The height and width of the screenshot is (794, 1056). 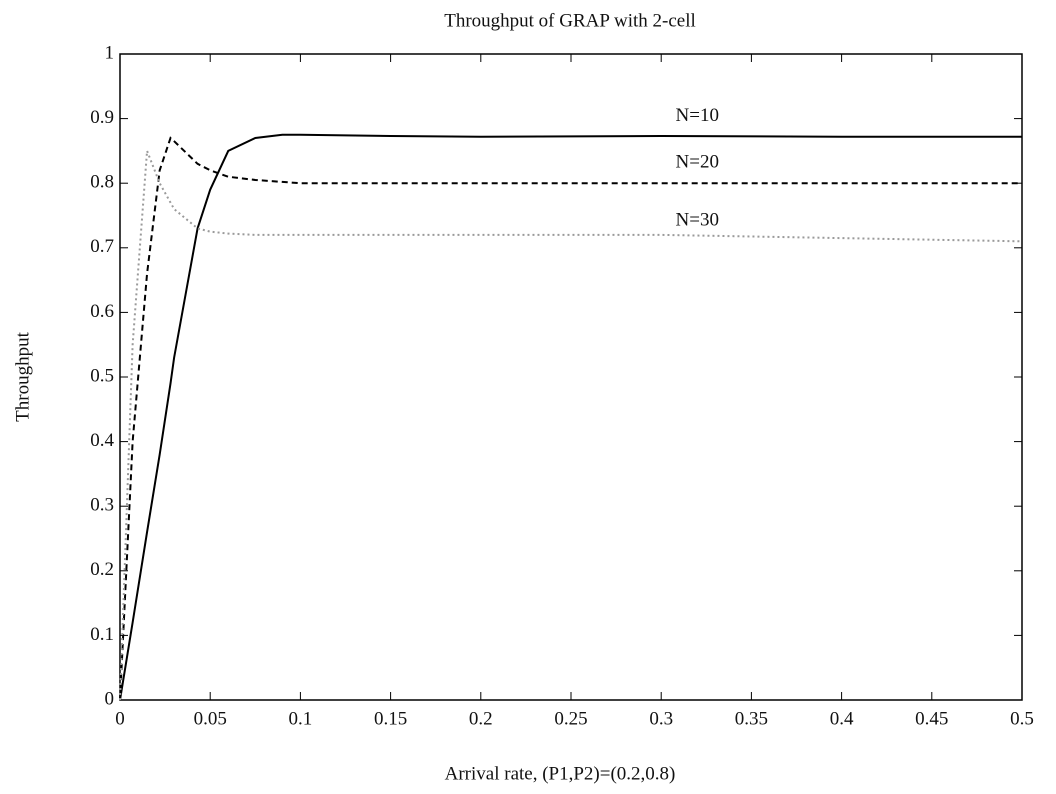 What do you see at coordinates (570, 20) in the screenshot?
I see `chart-title: Throughput of GRAP with 2-cell` at bounding box center [570, 20].